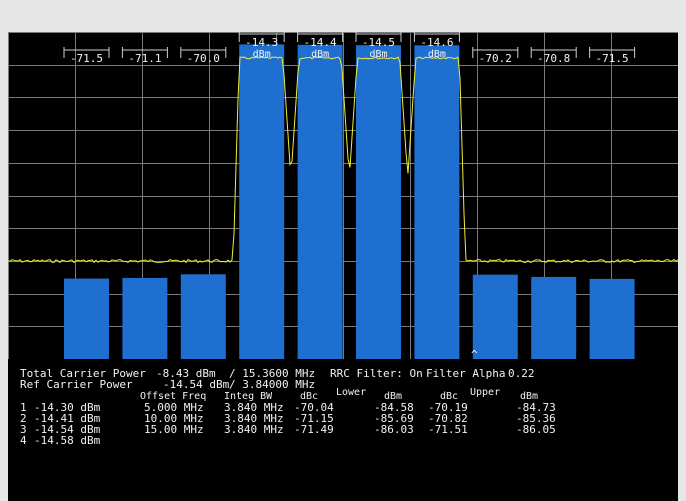 Image resolution: width=686 pixels, height=501 pixels. What do you see at coordinates (261, 42) in the screenshot?
I see `svg-text: -14.3` at bounding box center [261, 42].